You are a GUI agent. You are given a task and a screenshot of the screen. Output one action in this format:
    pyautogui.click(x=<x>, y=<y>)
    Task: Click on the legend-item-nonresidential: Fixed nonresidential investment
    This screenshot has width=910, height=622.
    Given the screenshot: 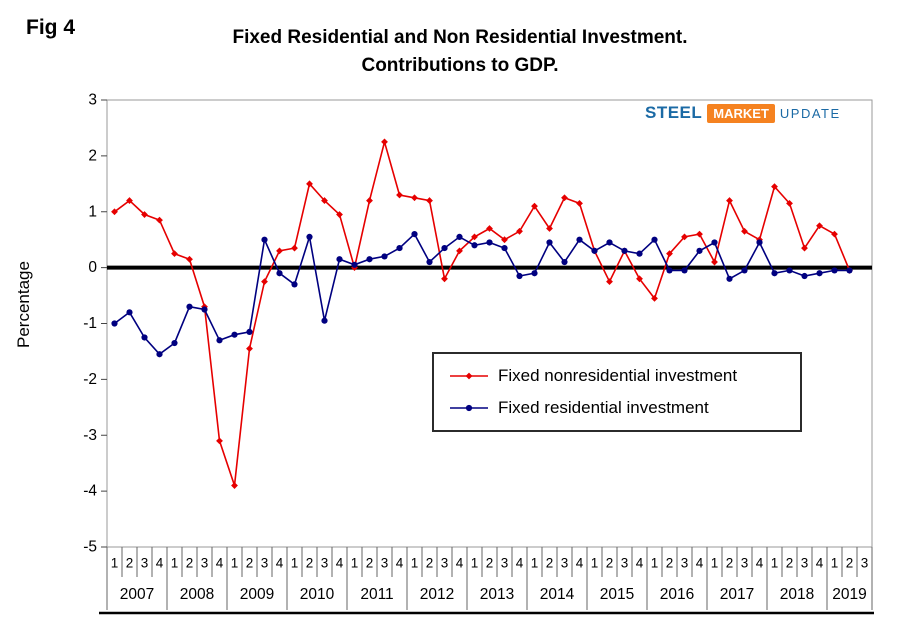 What is the action you would take?
    pyautogui.click(x=625, y=376)
    